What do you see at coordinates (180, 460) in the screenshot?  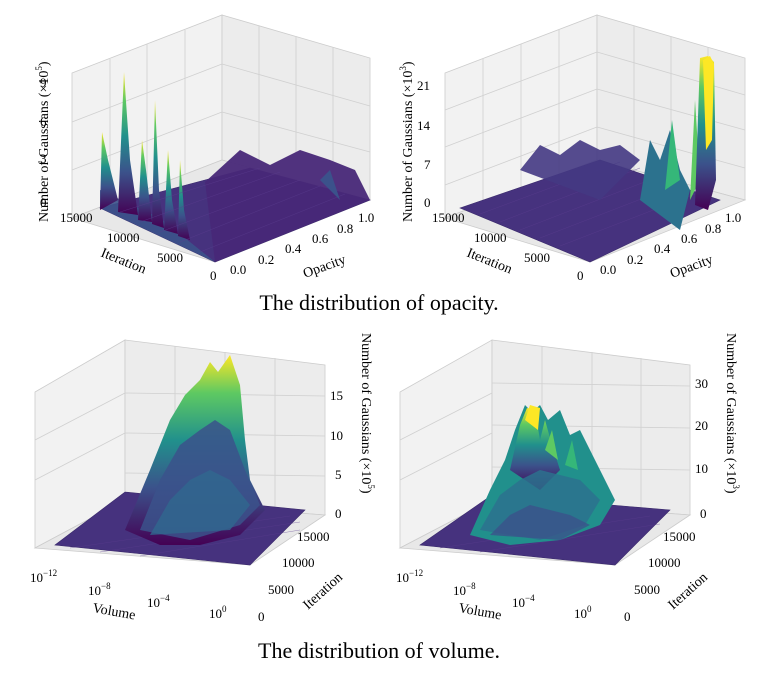 I see `surface-volume-left` at bounding box center [180, 460].